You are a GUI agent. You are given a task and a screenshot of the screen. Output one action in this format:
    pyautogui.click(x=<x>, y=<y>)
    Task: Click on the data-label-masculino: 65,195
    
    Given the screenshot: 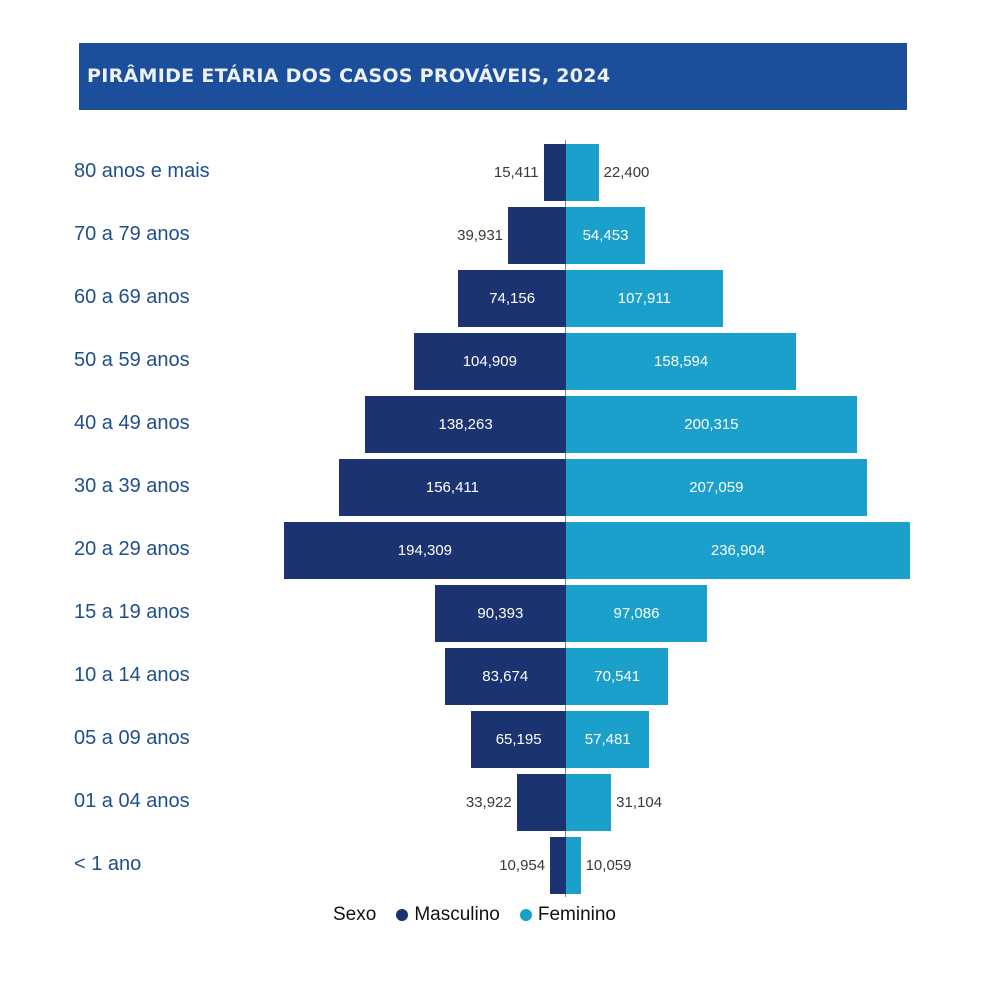 What is the action you would take?
    pyautogui.click(x=518, y=739)
    